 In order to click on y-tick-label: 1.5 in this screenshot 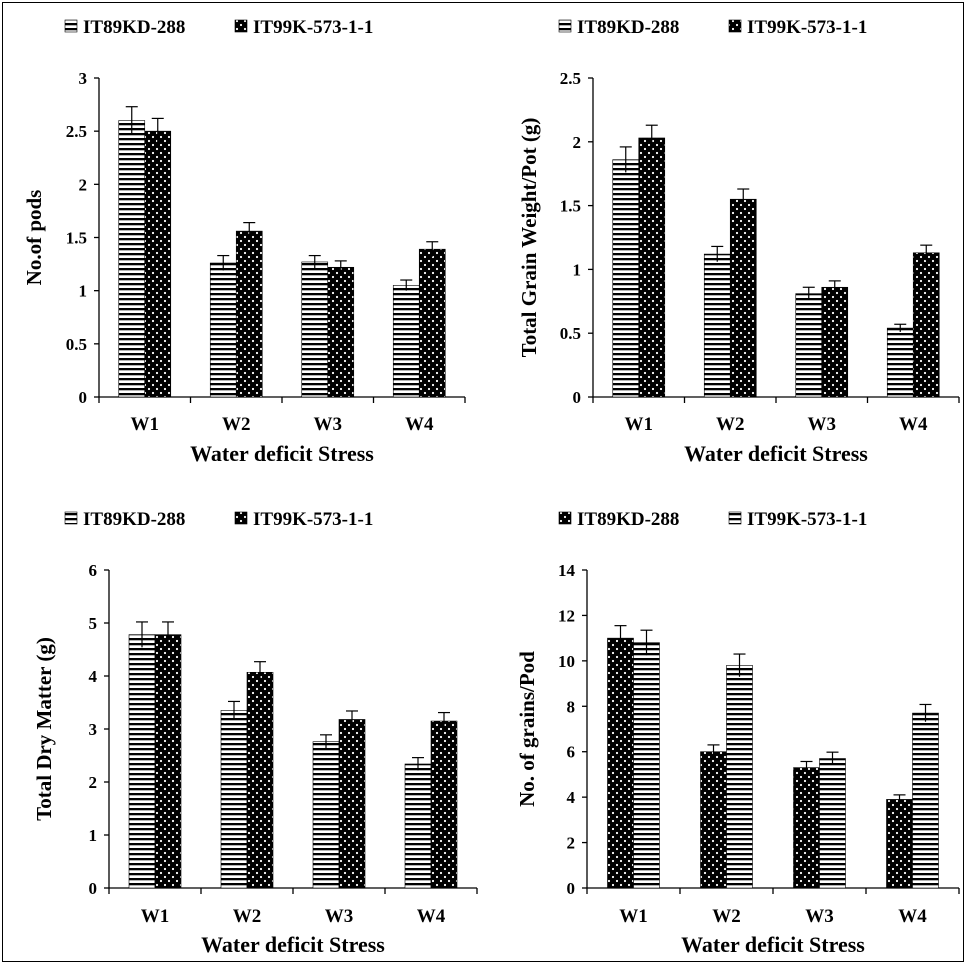, I will do `click(76, 238)`.